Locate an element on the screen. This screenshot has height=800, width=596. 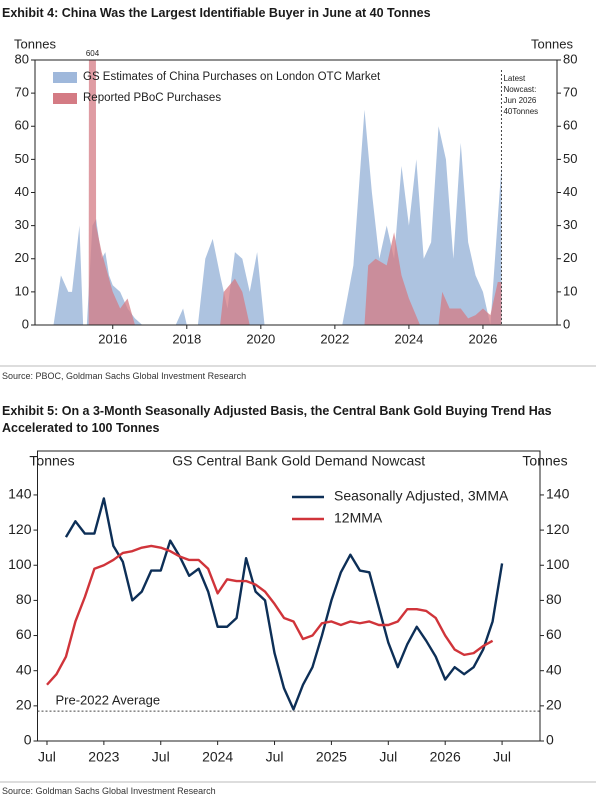
annotation-text: Jun 2026 is located at coordinates (519, 100).